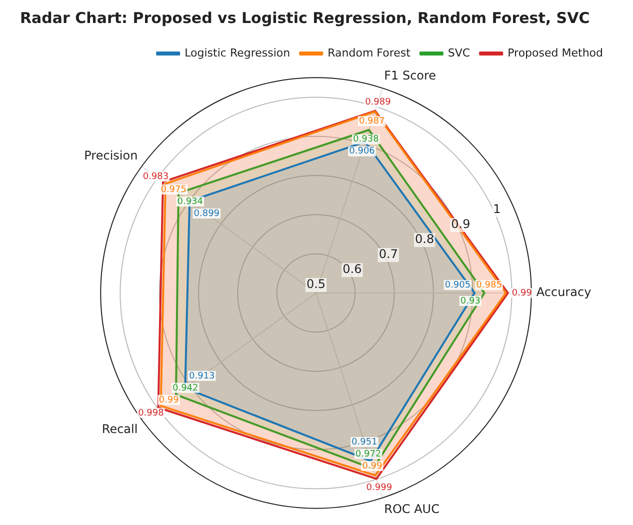  Describe the element at coordinates (424, 239) in the screenshot. I see `y-tick-label: 0.8` at that location.